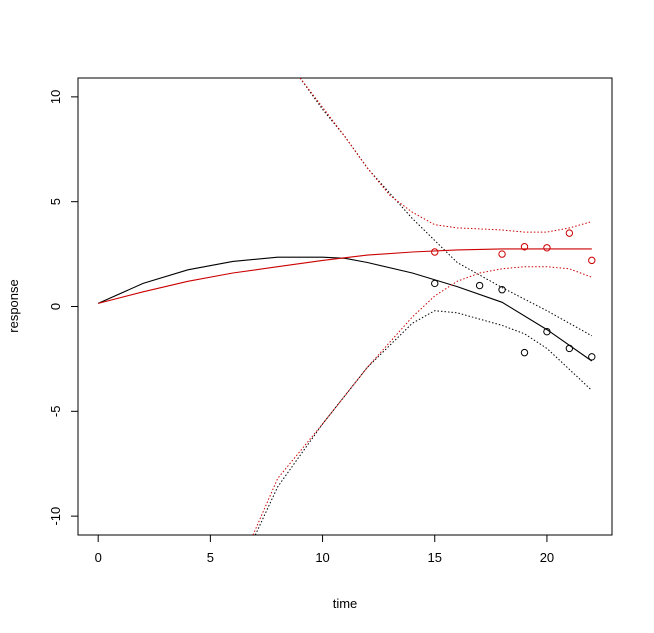 The image size is (654, 633). What do you see at coordinates (345, 309) in the screenshot?
I see `black-fit-line` at bounding box center [345, 309].